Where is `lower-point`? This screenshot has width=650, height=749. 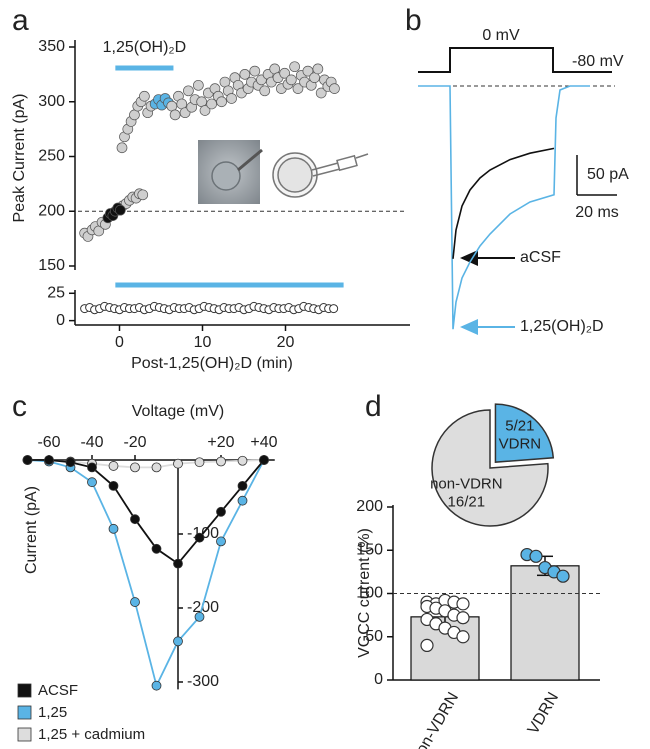 lower-point is located at coordinates (334, 309).